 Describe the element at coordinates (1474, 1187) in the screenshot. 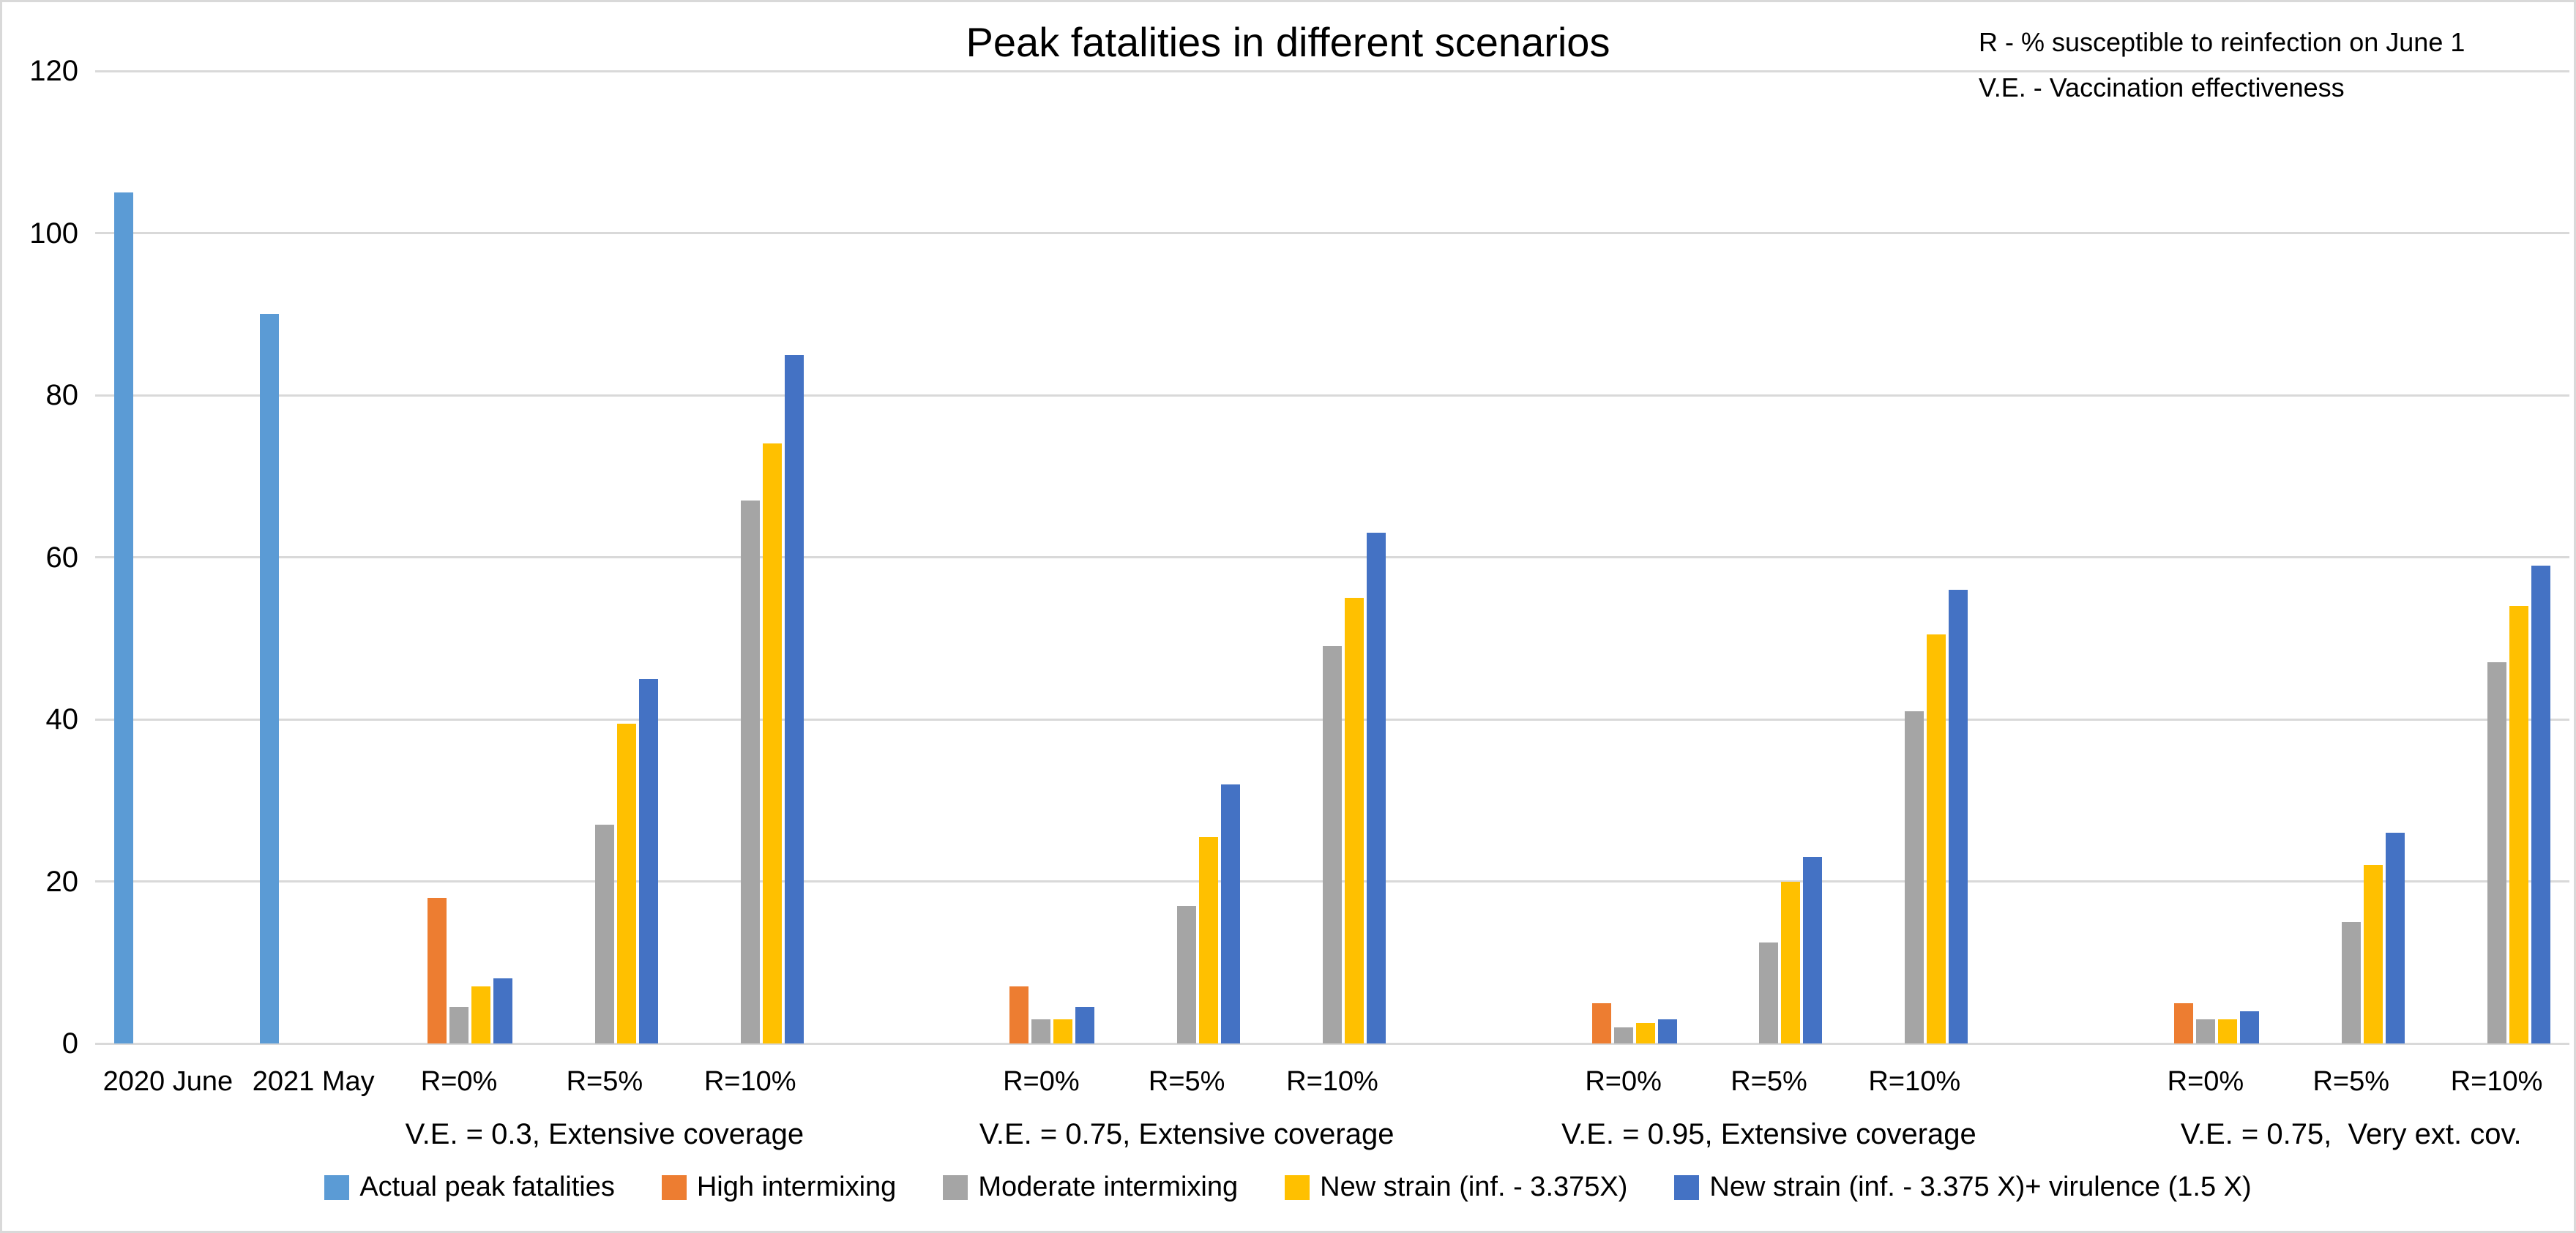

I see `legend-label: New strain (inf. - 3.375X)` at that location.